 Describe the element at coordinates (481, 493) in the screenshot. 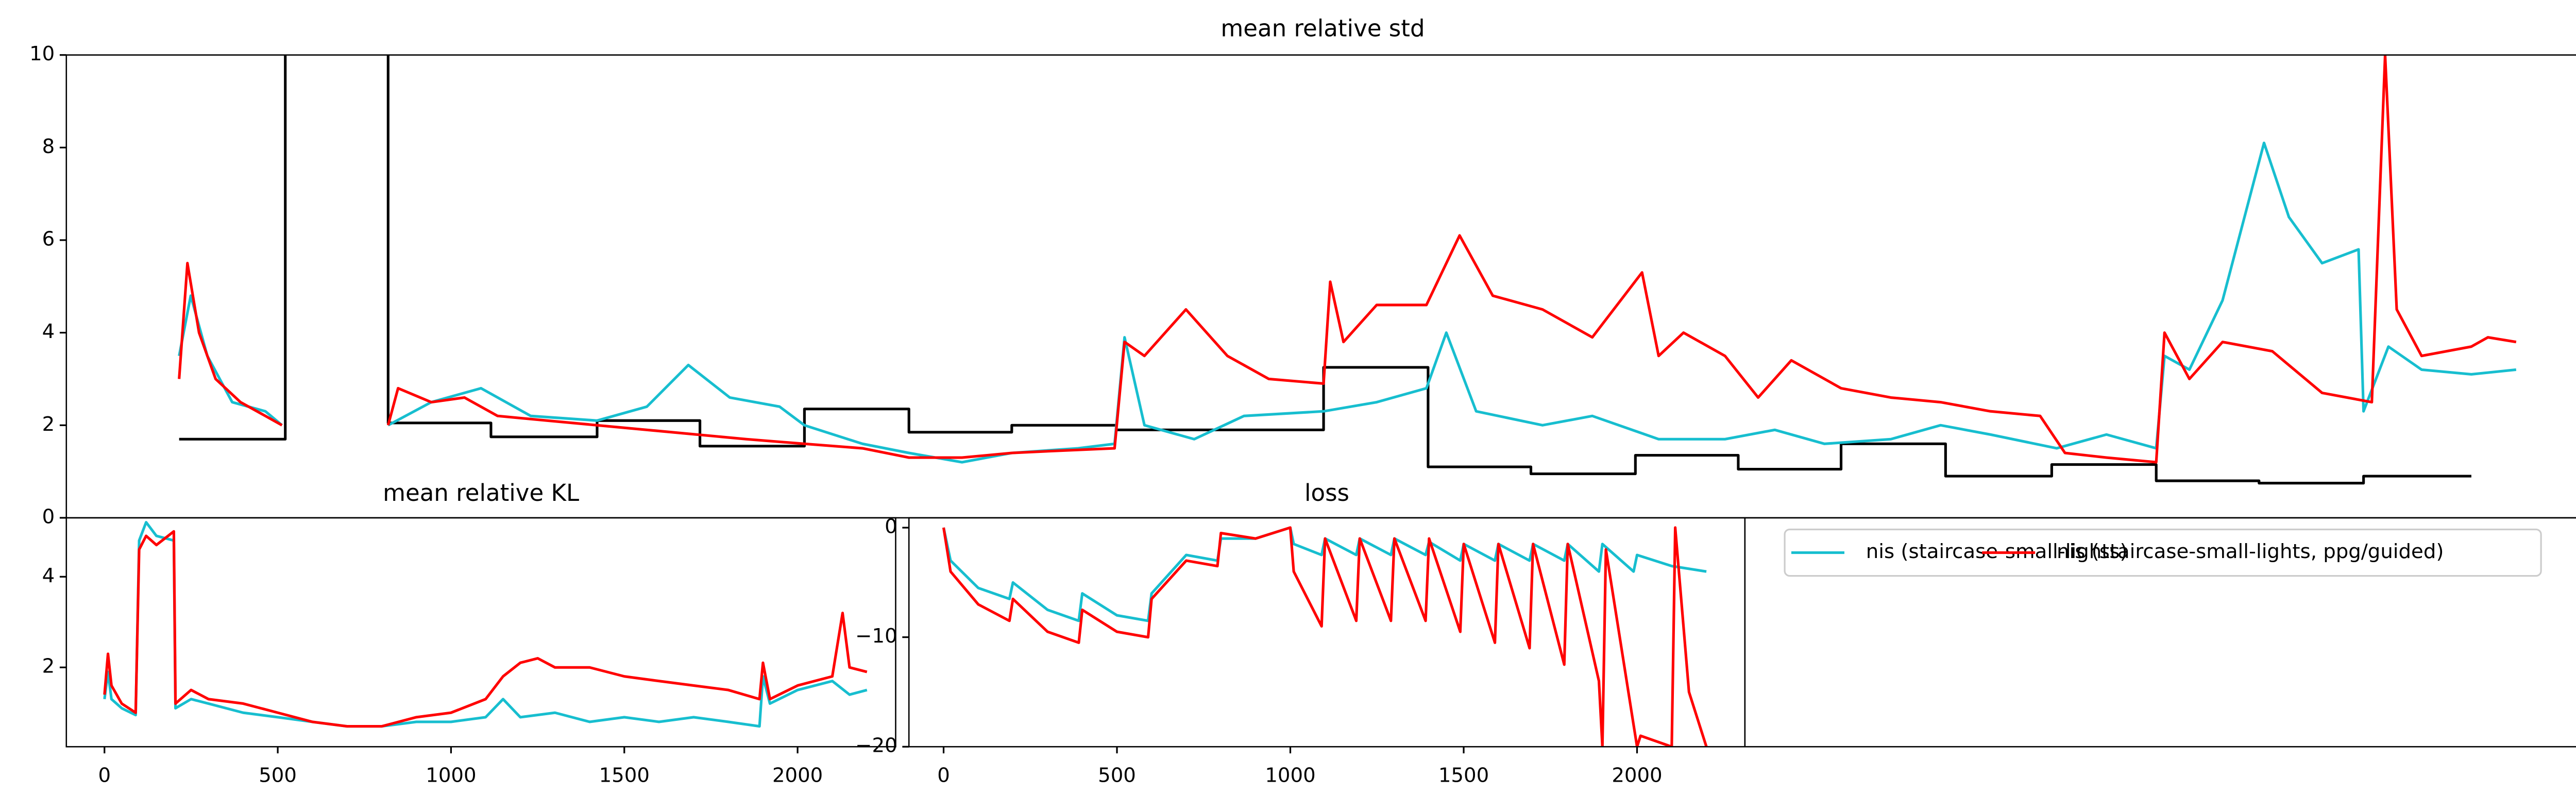

I see `chart-title: mean relative KL` at that location.